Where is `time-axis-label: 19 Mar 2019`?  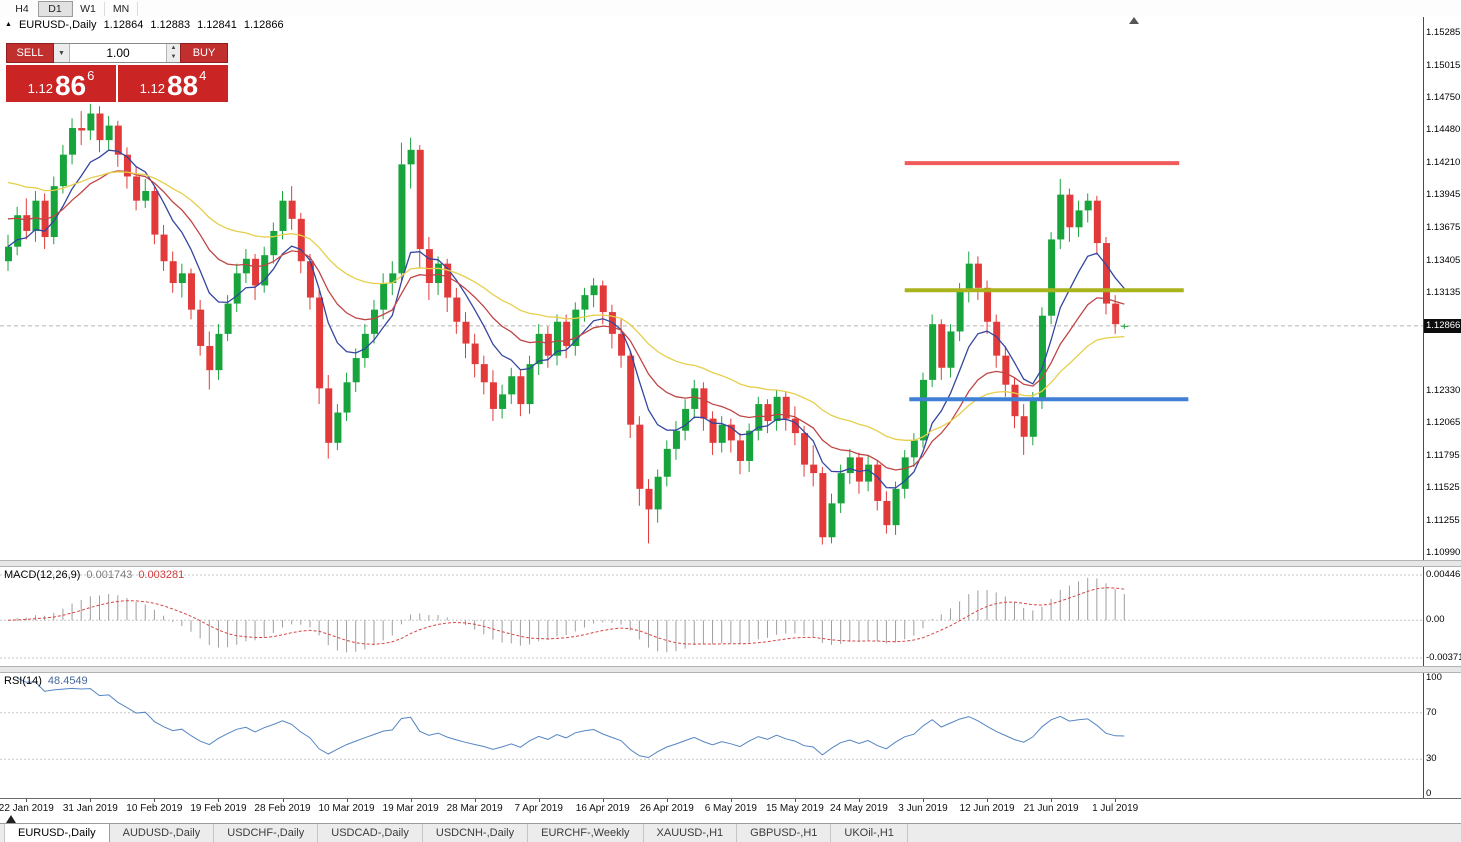 time-axis-label: 19 Mar 2019 is located at coordinates (410, 808).